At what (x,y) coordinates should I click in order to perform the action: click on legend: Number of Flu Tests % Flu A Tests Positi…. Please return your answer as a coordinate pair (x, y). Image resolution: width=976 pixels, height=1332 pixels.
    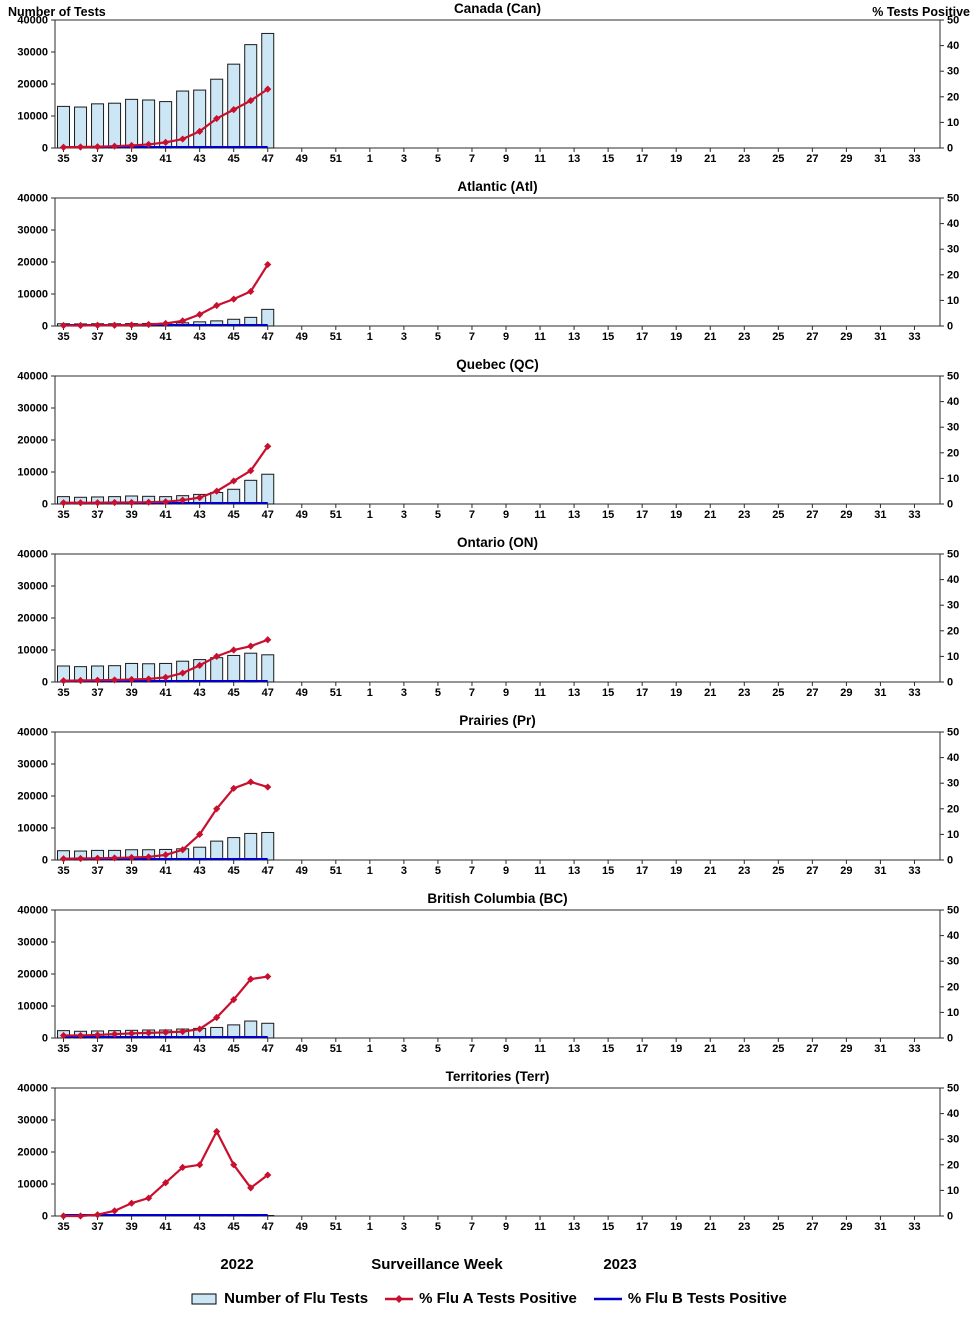
    Looking at the image, I should click on (488, 1298).